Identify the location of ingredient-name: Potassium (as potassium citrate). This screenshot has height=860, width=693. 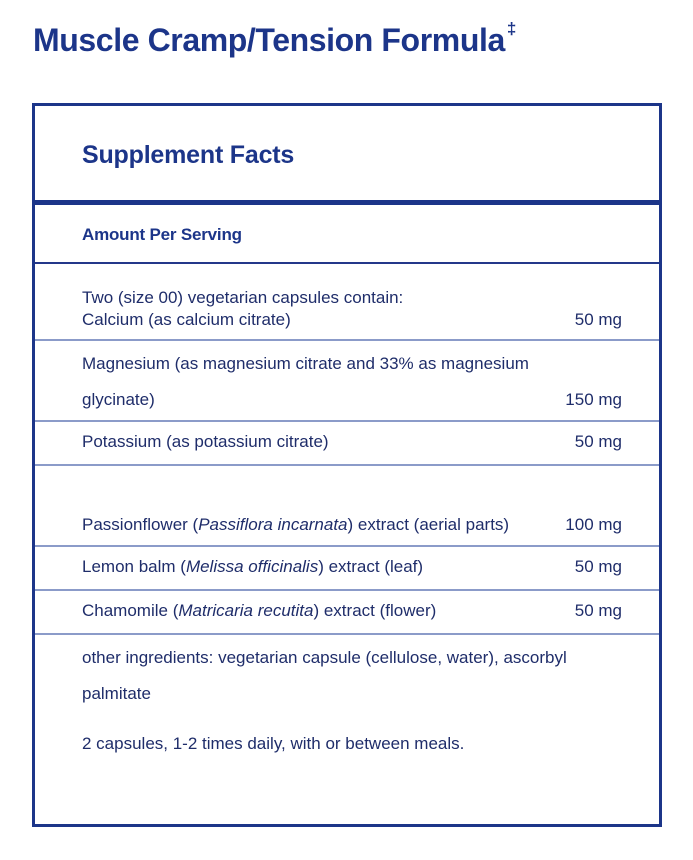
(205, 441).